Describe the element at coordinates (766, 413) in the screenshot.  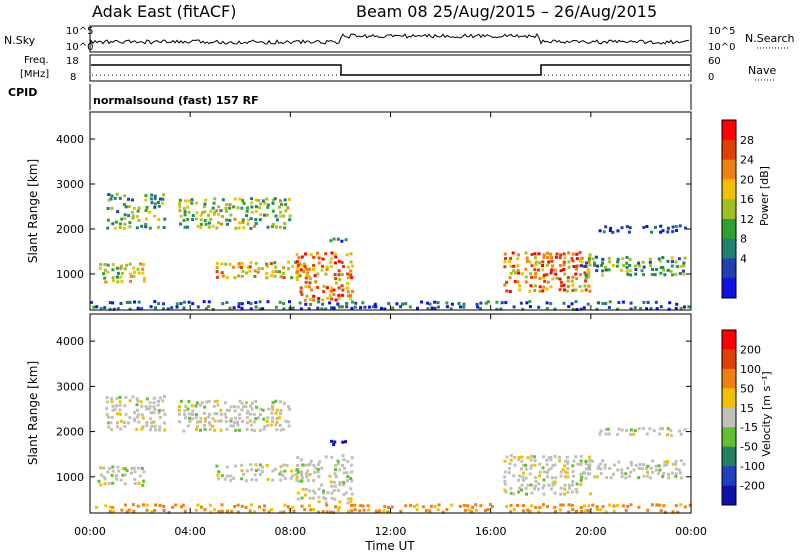
I see `velocity-colorbar-label: Velocity [m s⁻¹]` at that location.